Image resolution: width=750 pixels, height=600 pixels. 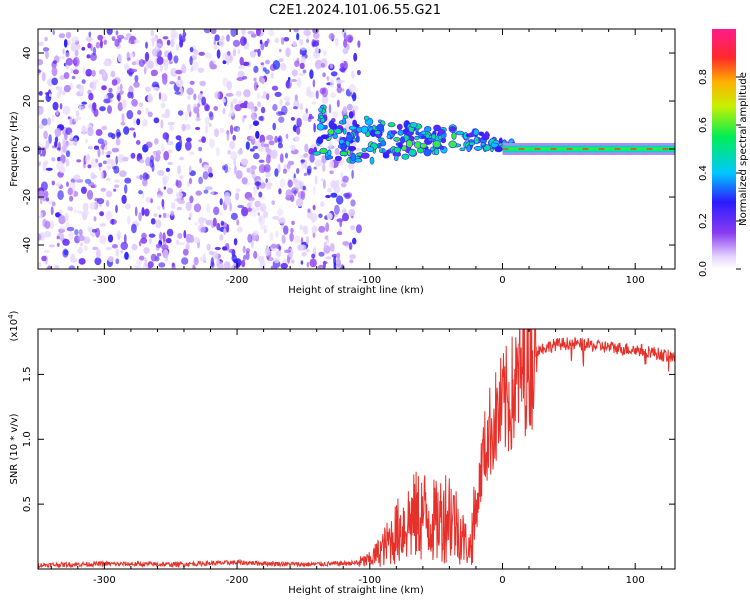 What do you see at coordinates (27, 504) in the screenshot?
I see `snr-y-tick-label: 0.5` at bounding box center [27, 504].